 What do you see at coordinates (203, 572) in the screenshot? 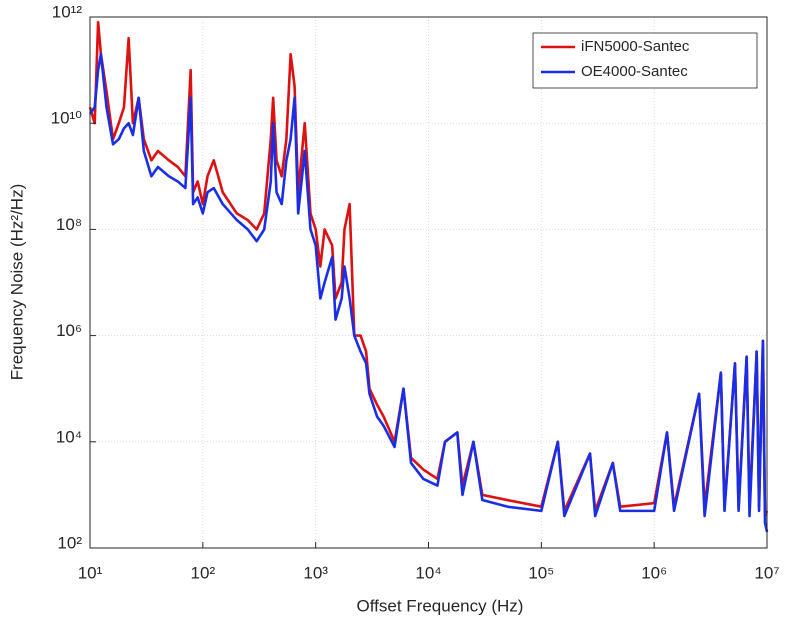
I see `x-tick-label: 10²` at bounding box center [203, 572].